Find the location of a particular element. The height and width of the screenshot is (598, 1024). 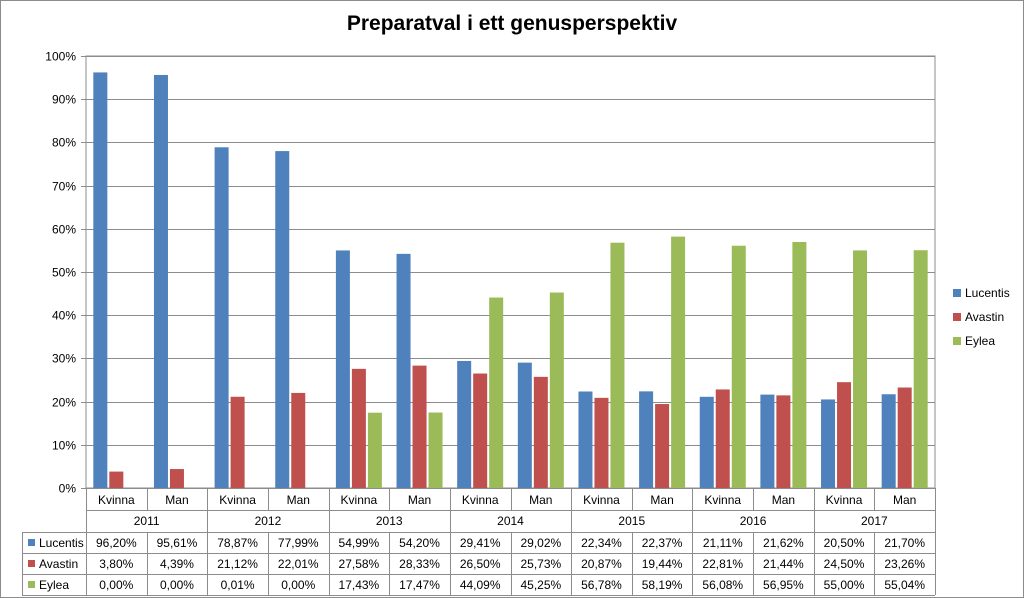

y-tick-label: 40% is located at coordinates (64, 316).